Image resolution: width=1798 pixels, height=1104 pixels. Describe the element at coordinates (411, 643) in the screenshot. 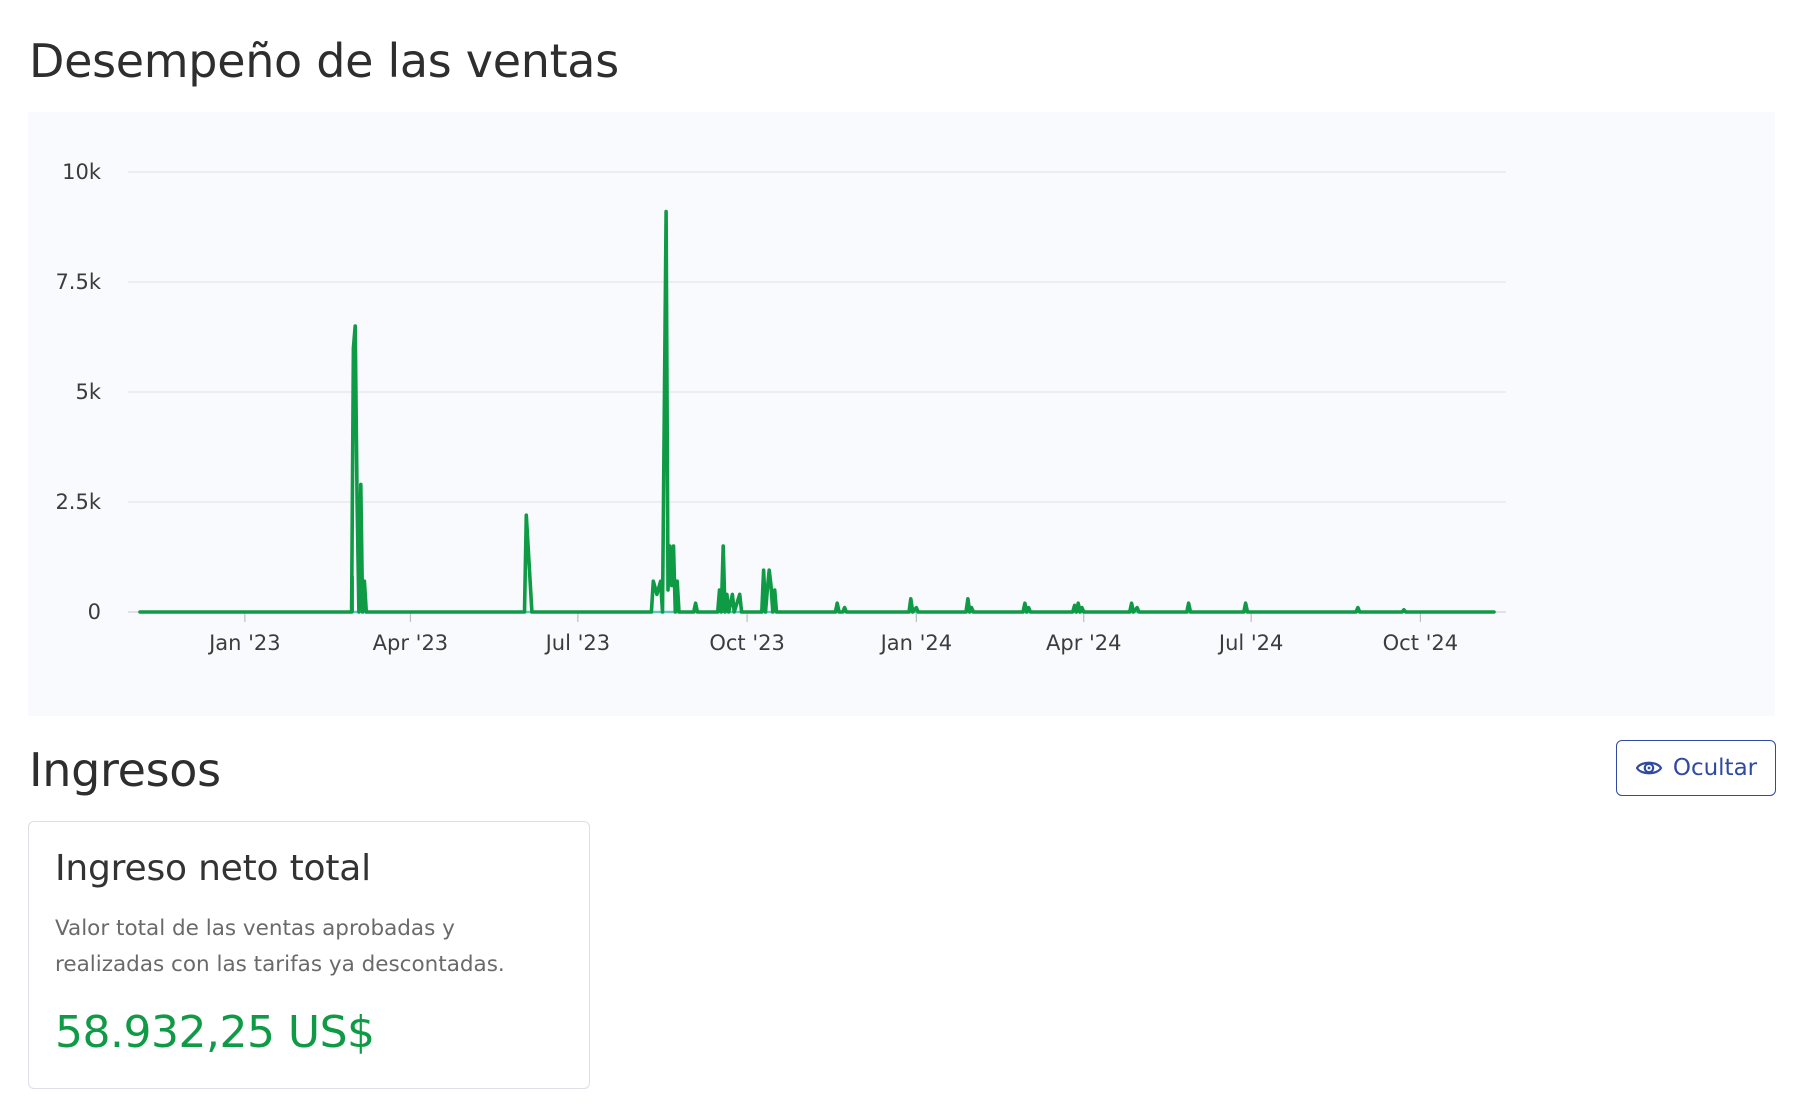

I see `x-tick-label: Apr '23` at that location.